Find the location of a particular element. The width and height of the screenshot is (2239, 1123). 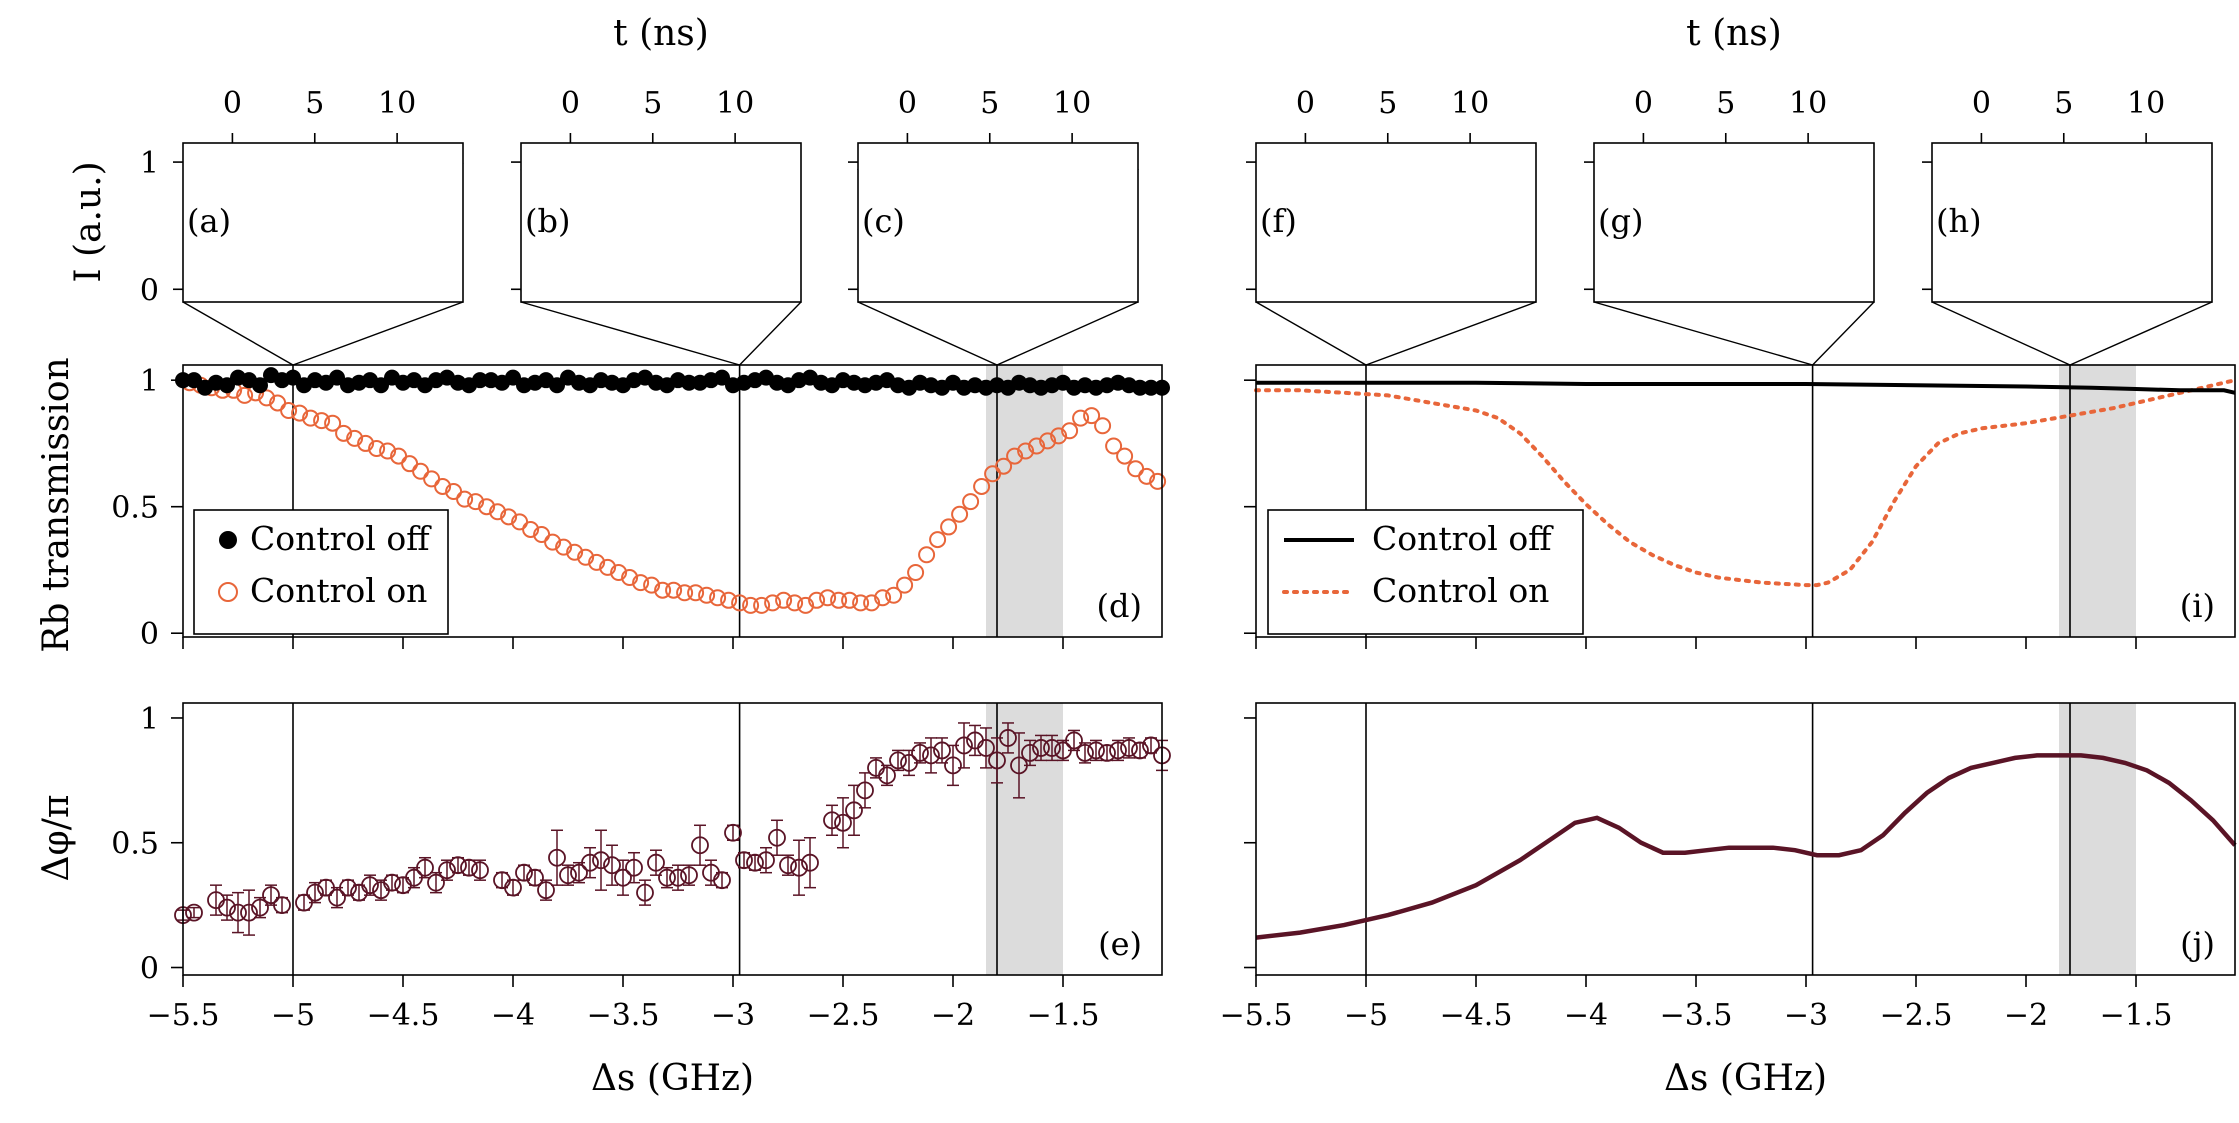

panel-letter-d: (d) is located at coordinates (1119, 606).